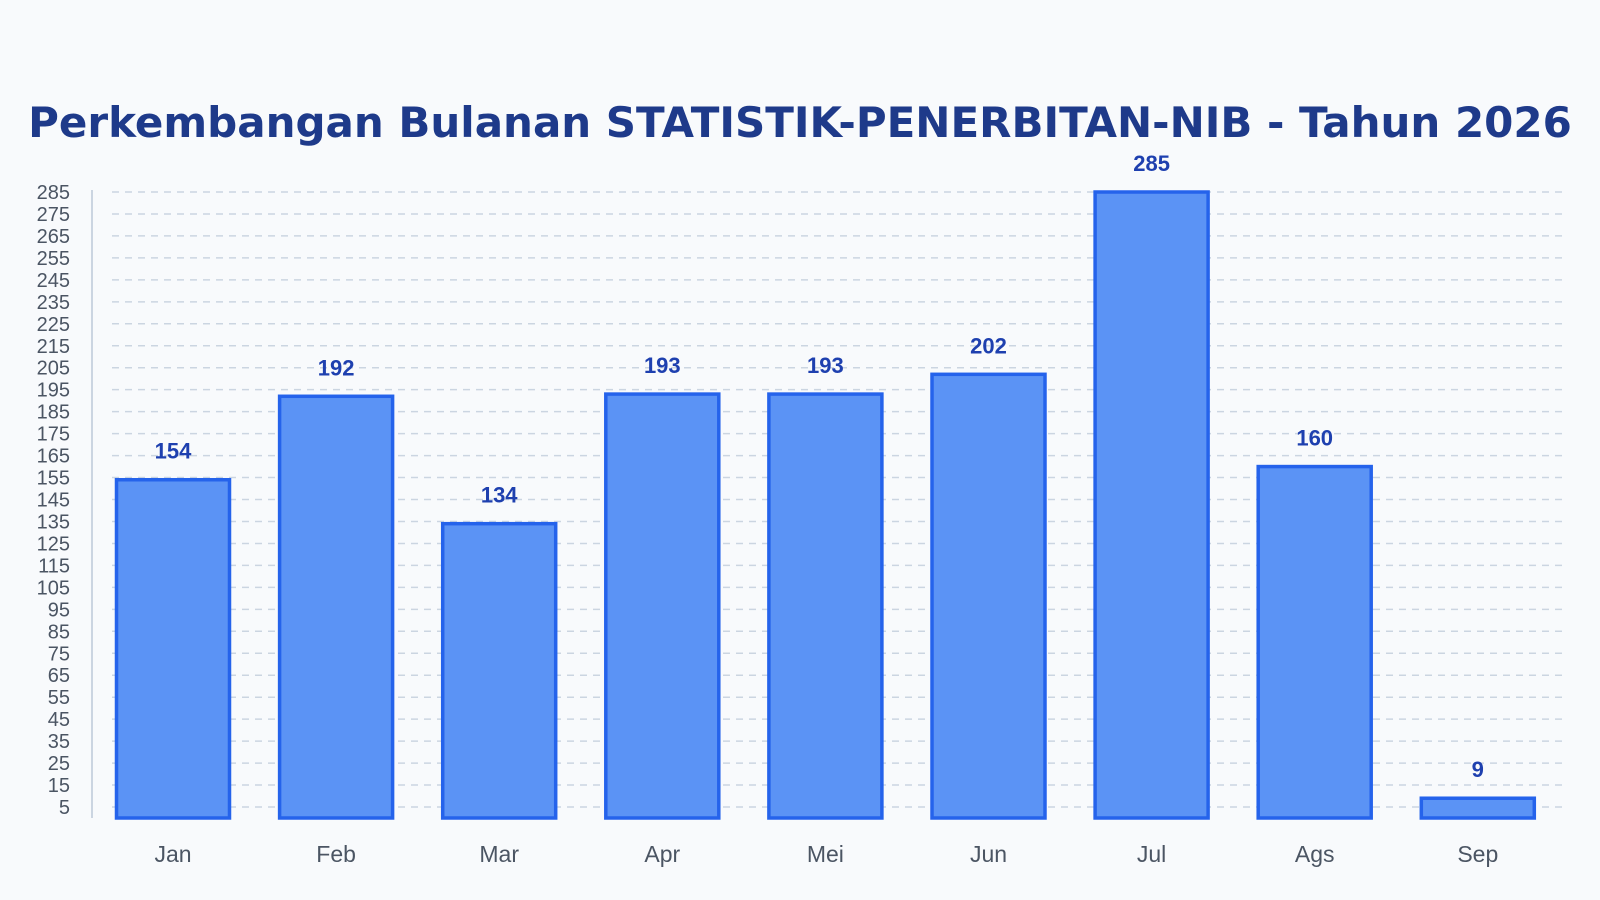 This screenshot has height=900, width=1600. Describe the element at coordinates (1314, 642) in the screenshot. I see `bar-ags` at that location.